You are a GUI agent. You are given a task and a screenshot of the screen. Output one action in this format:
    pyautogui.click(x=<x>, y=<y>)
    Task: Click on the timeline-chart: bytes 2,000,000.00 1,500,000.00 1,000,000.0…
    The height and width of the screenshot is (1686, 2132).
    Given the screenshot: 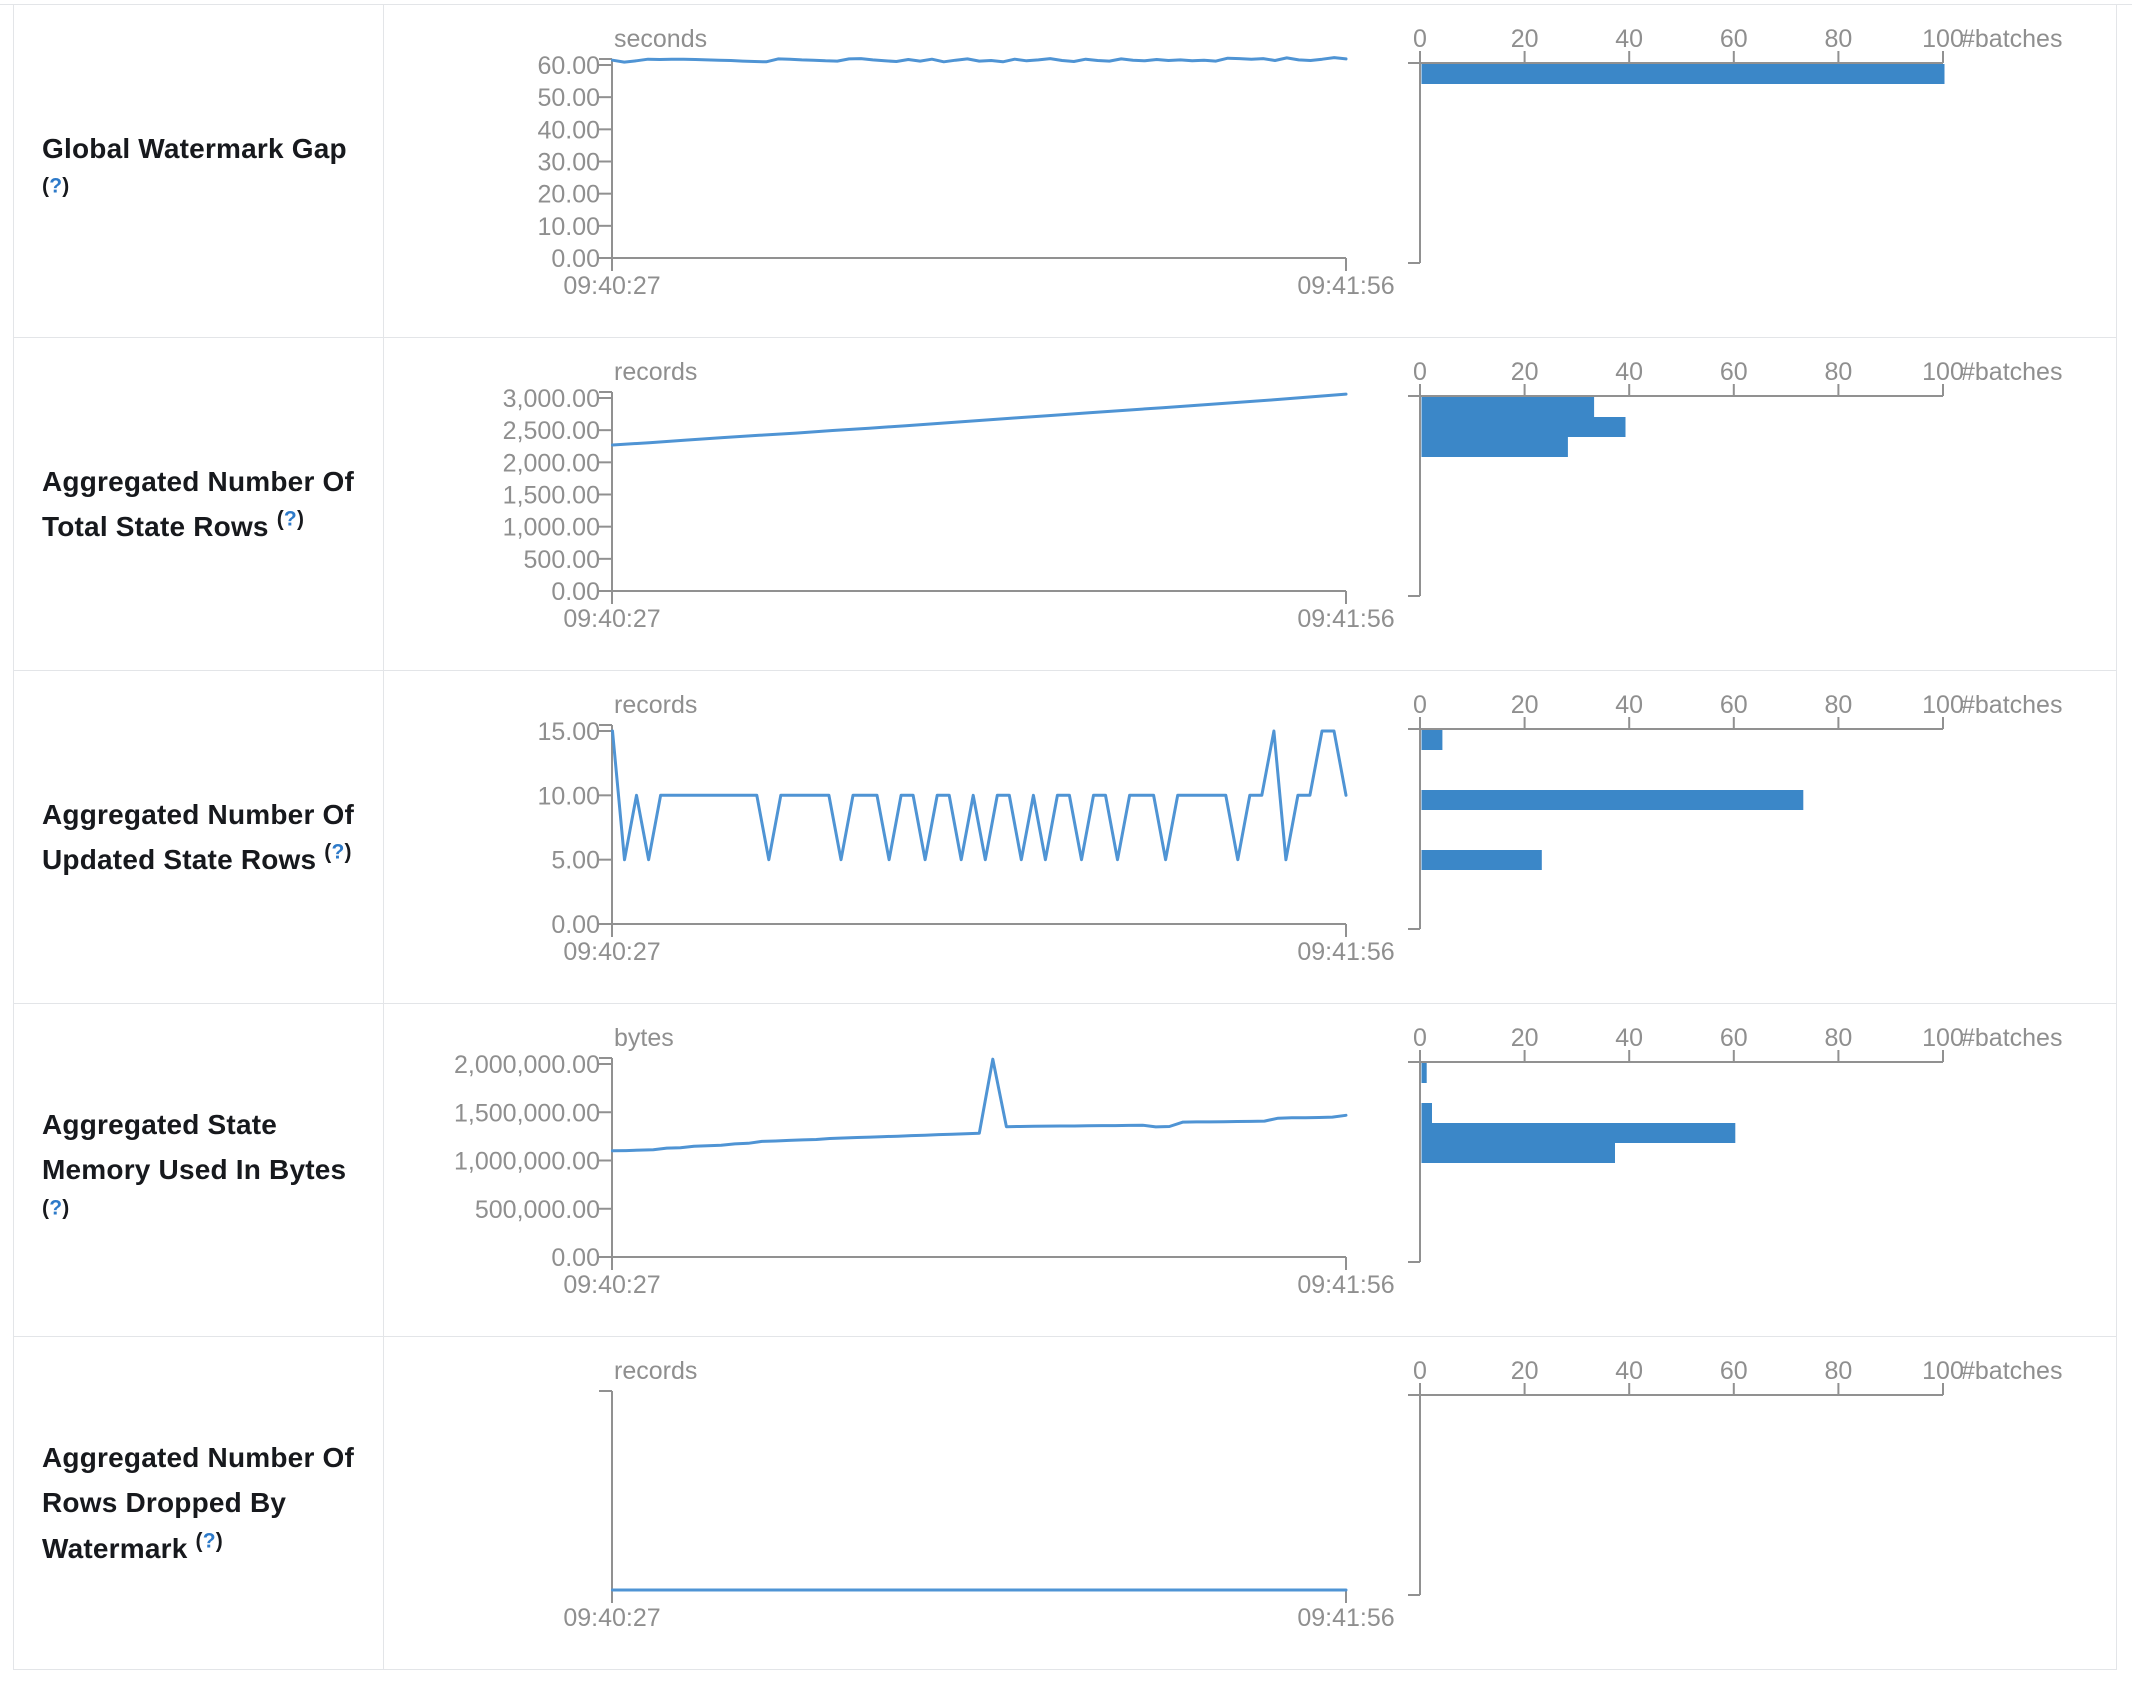 What is the action you would take?
    pyautogui.click(x=924, y=1161)
    